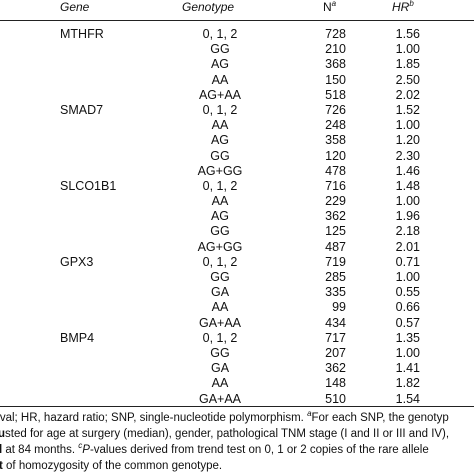 This screenshot has height=474, width=474. What do you see at coordinates (335, 292) in the screenshot?
I see `n-cell: 335` at bounding box center [335, 292].